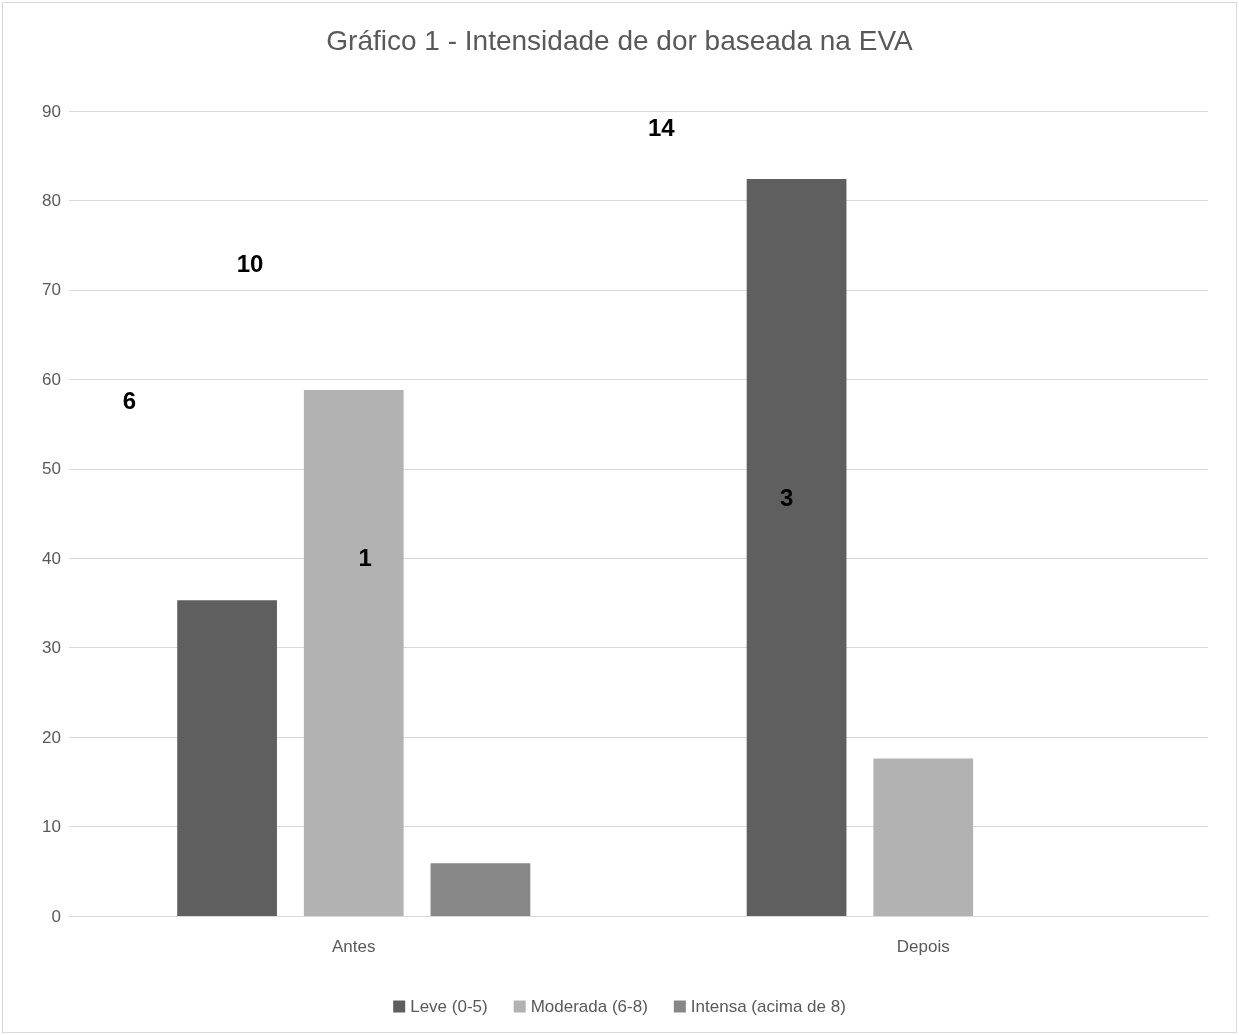 The width and height of the screenshot is (1239, 1035). What do you see at coordinates (51, 290) in the screenshot?
I see `y-tick-label: 70` at bounding box center [51, 290].